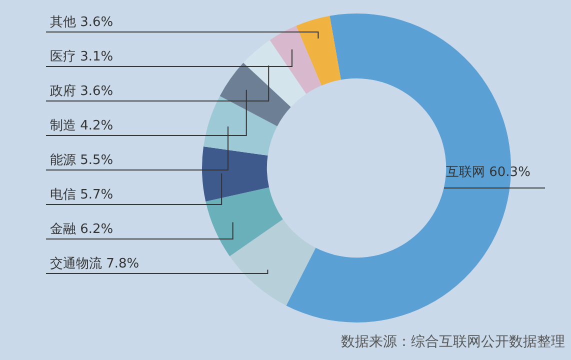 Image resolution: width=571 pixels, height=360 pixels. I want to click on slice-label: 医疗 3.1%, so click(82, 57).